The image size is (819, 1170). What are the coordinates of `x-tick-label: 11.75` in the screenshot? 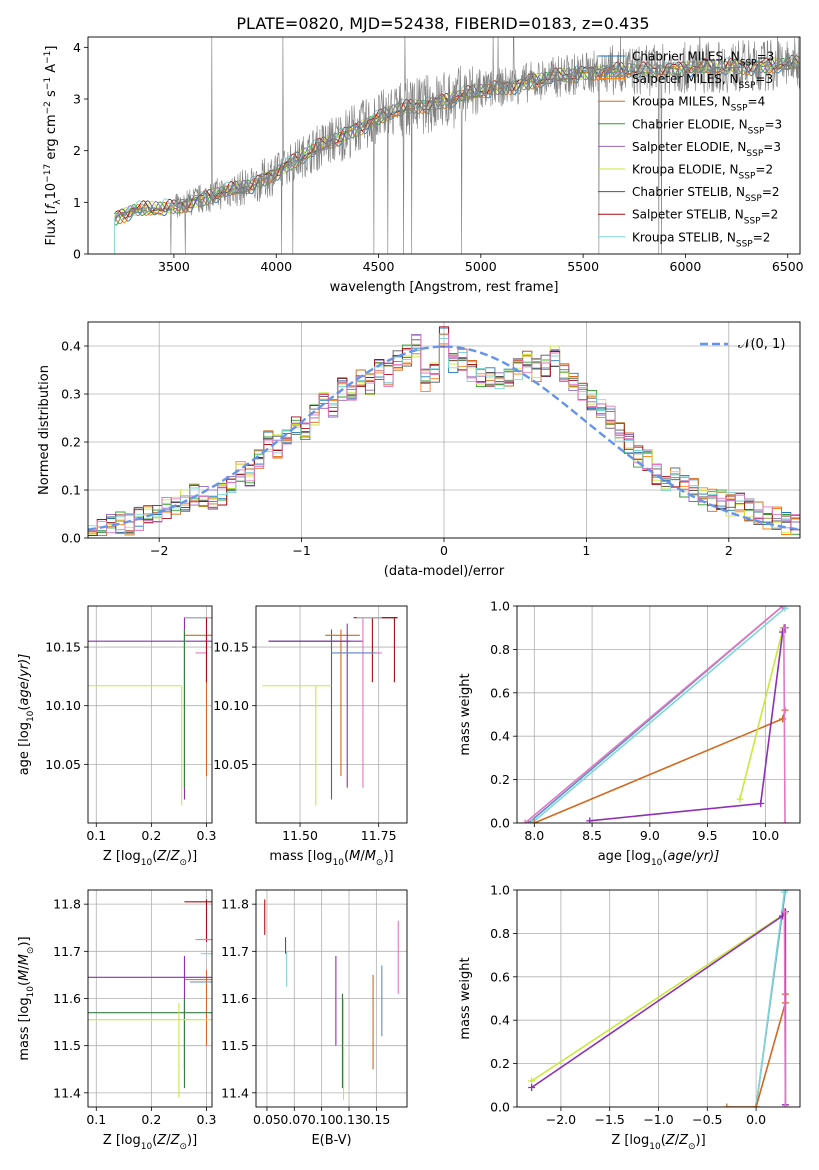 It's located at (379, 835).